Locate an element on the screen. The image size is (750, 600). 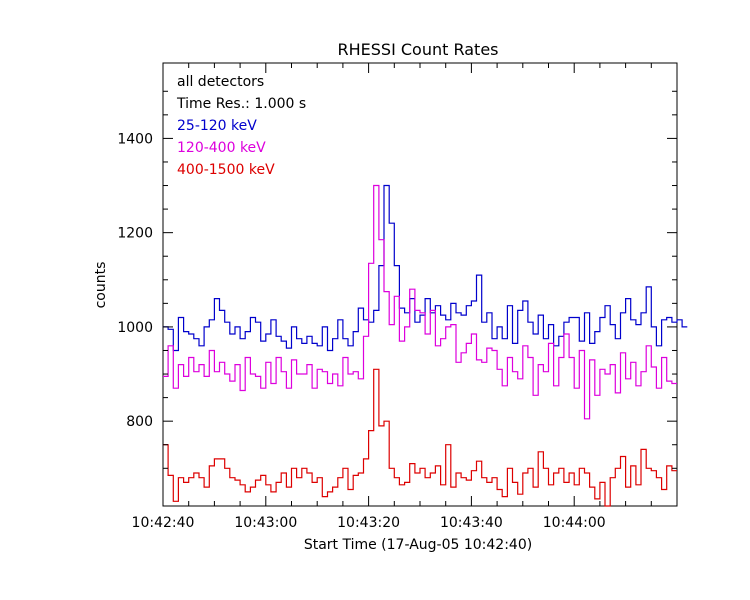
y-tick-label: 800 is located at coordinates (139, 422).